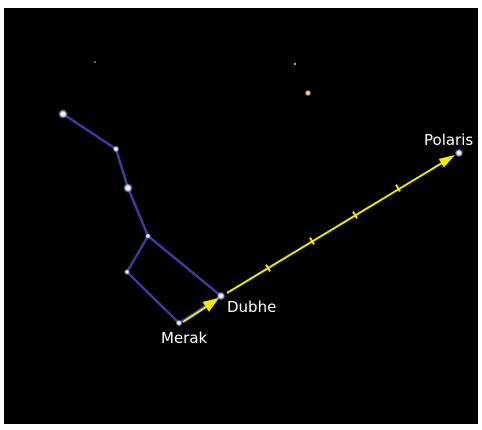  Describe the element at coordinates (448, 140) in the screenshot. I see `star-label: Polaris` at that location.